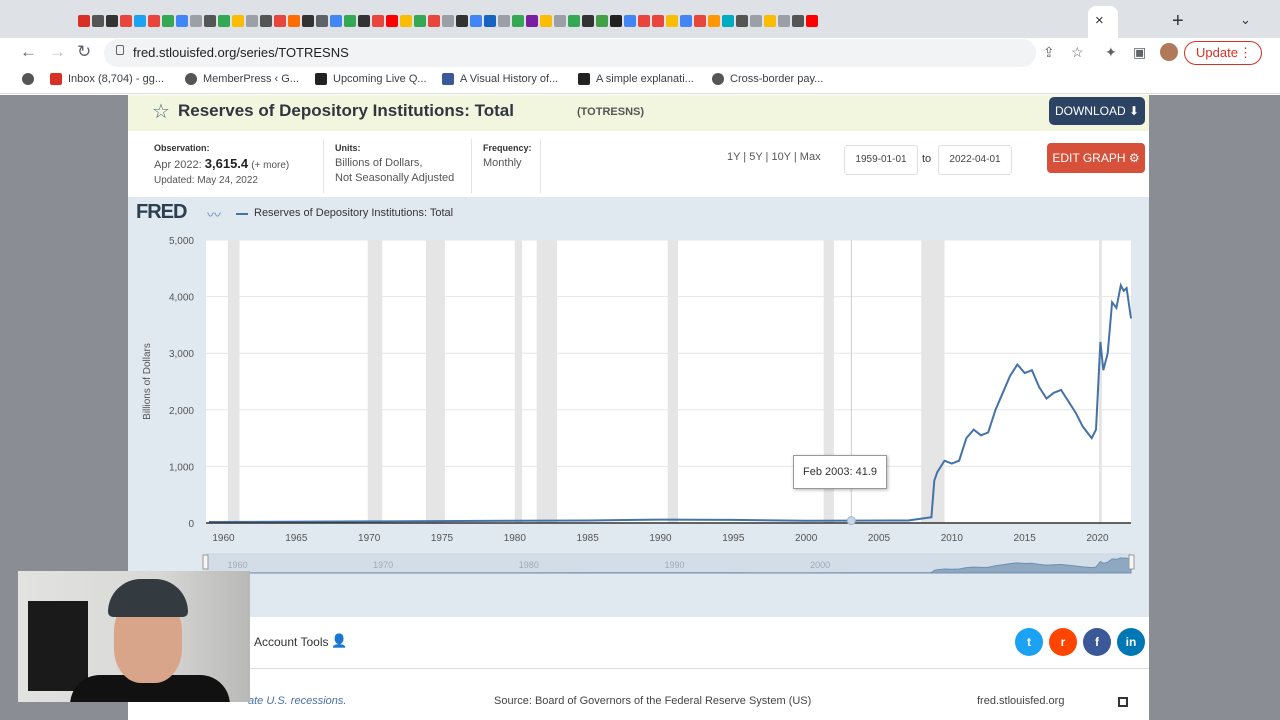 This screenshot has height=720, width=1280. Describe the element at coordinates (1097, 642) in the screenshot. I see `facebook-icon: f` at that location.